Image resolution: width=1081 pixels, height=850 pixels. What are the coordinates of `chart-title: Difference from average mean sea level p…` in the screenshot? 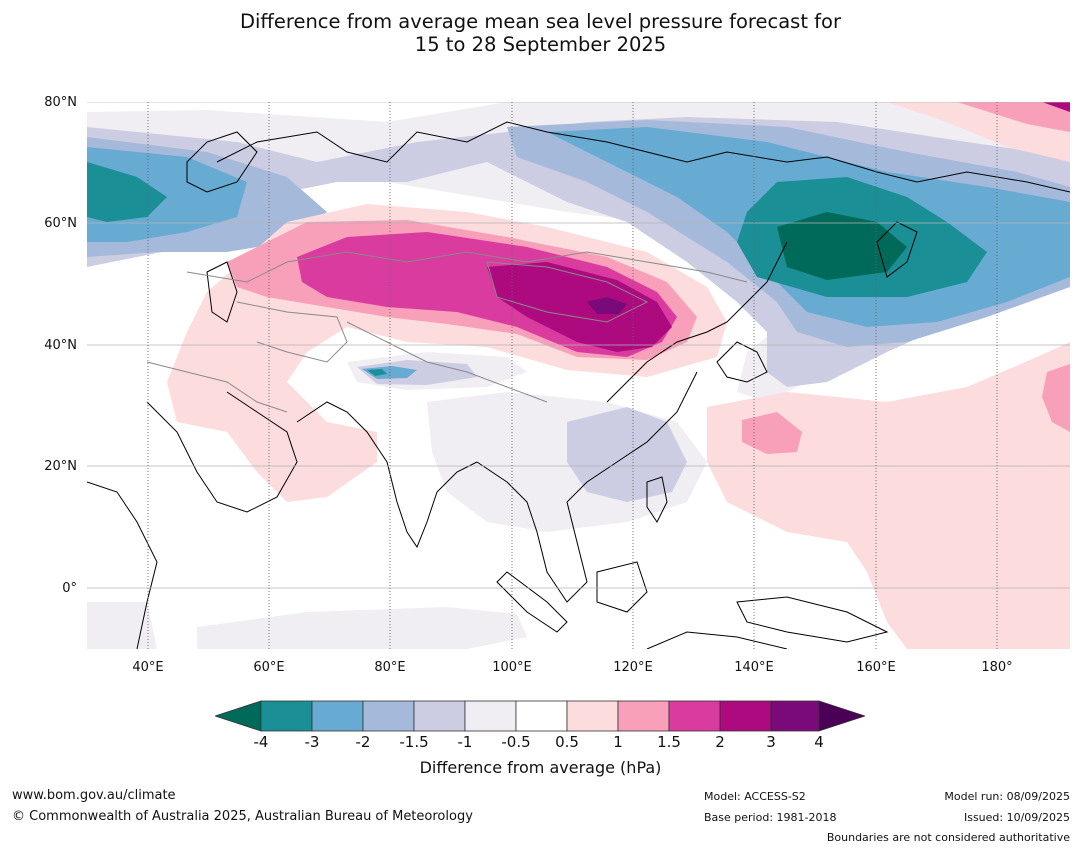 It's located at (540, 33).